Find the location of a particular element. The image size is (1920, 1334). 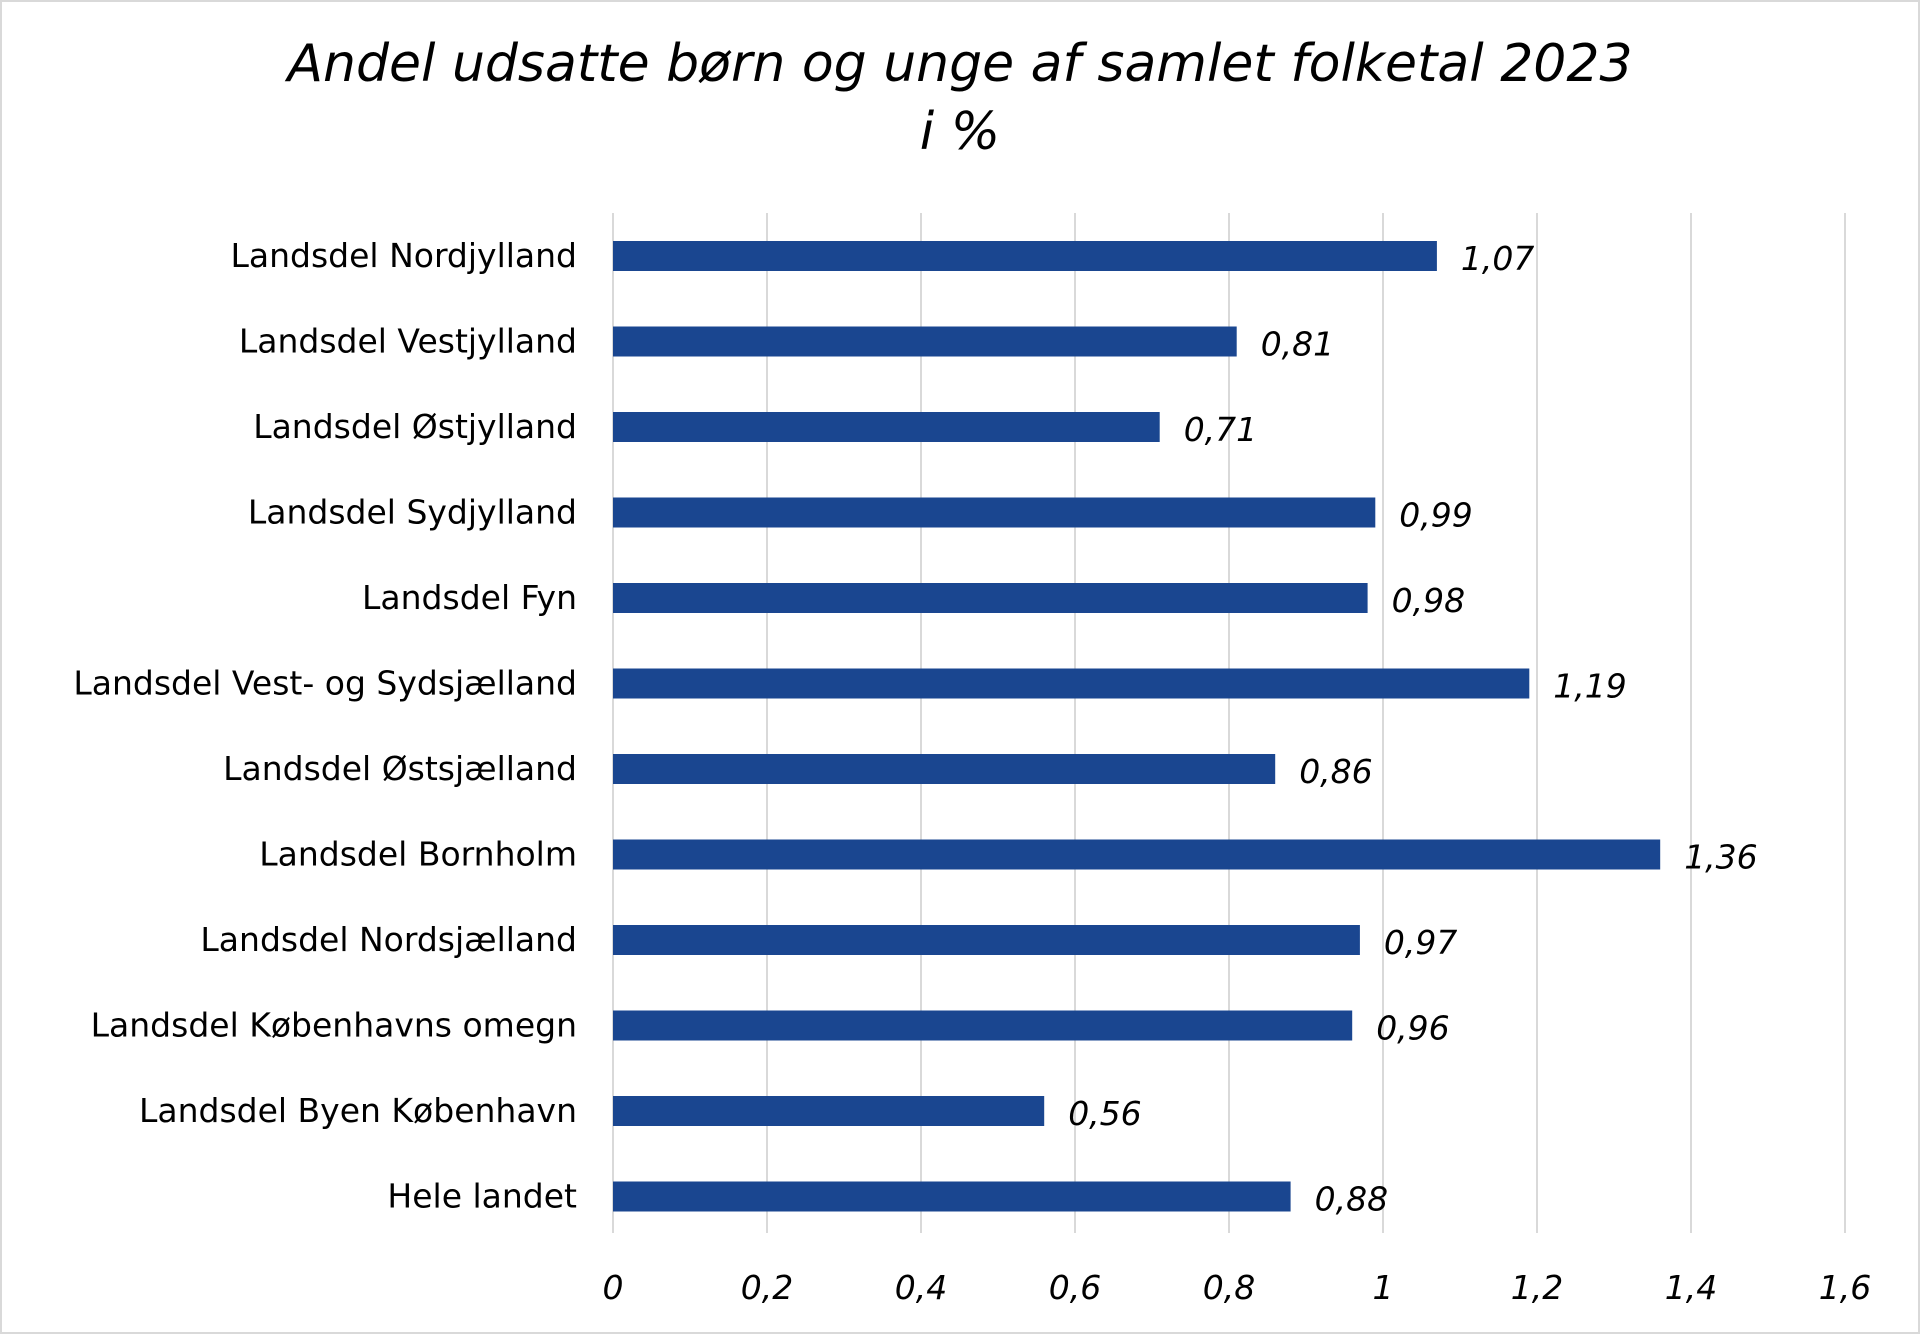

category-label: Landsdel Bornholm is located at coordinates (418, 854).